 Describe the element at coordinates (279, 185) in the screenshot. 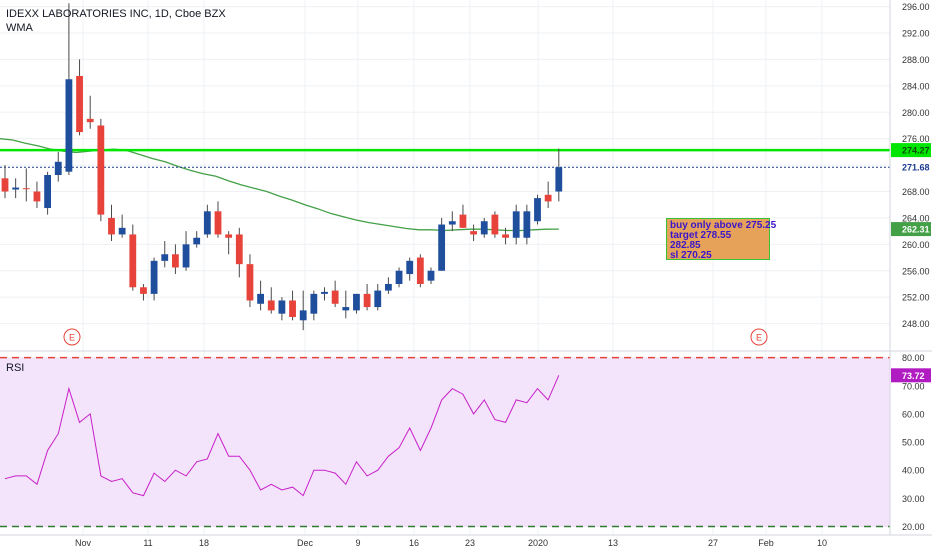

I see `wma-line` at that location.